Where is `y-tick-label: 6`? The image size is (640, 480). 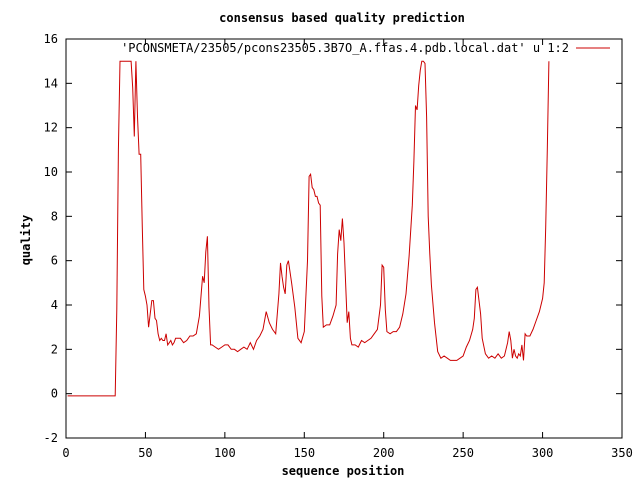
y-tick-label: 6 is located at coordinates (54, 261).